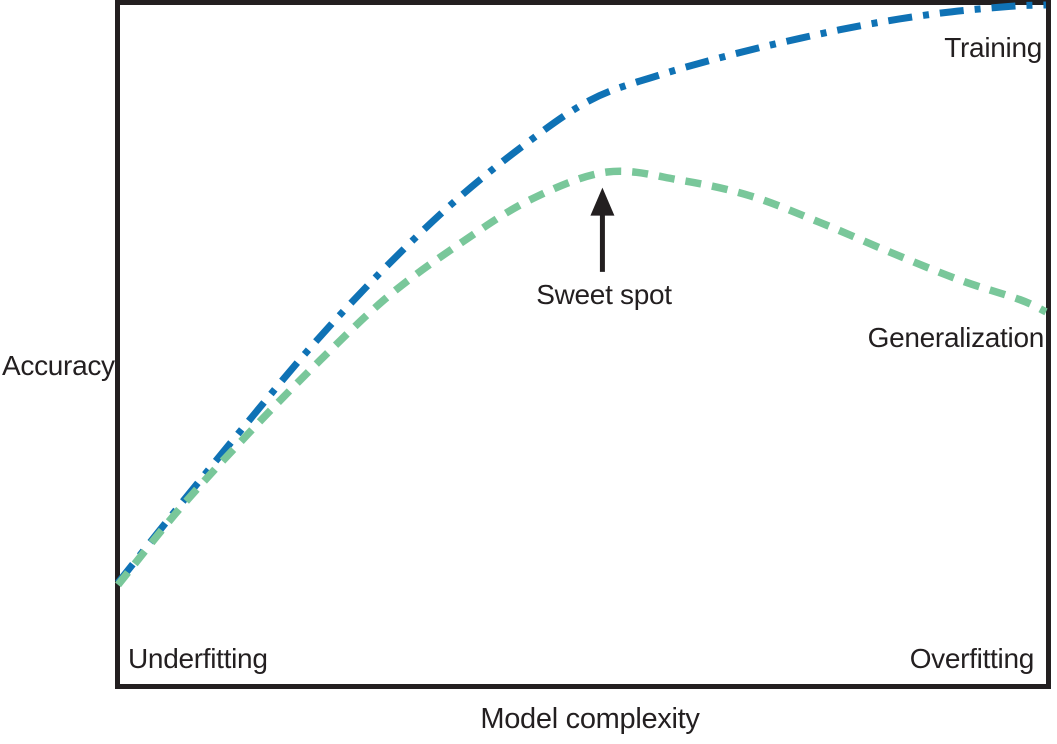 Image resolution: width=1057 pixels, height=744 pixels. Describe the element at coordinates (956, 337) in the screenshot. I see `generalization-series-label: Generalization` at that location.